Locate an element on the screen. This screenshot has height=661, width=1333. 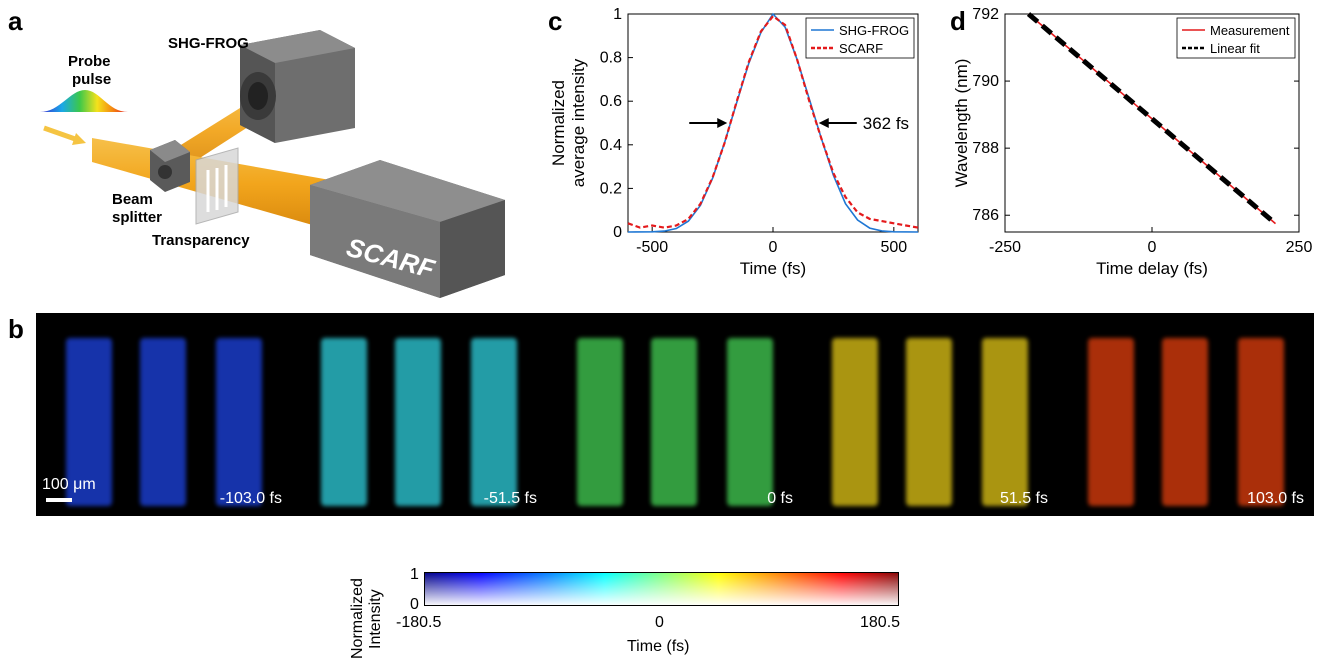
c-legend-label-1: SCARF is located at coordinates (861, 48).